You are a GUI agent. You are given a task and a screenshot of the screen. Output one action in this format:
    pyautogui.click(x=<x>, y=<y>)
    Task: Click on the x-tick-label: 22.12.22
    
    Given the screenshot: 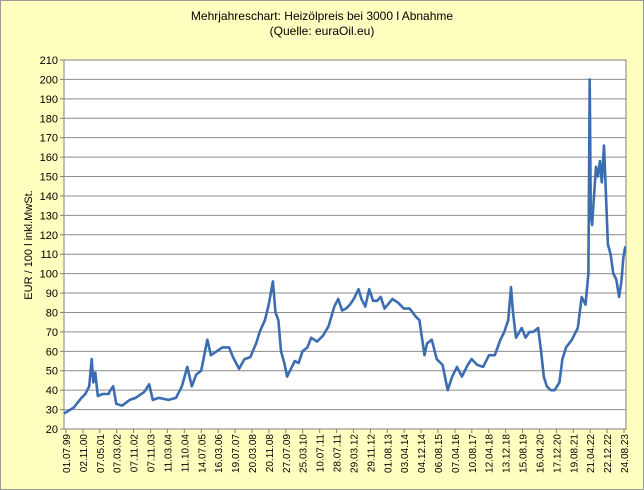 What is the action you would take?
    pyautogui.click(x=608, y=453)
    